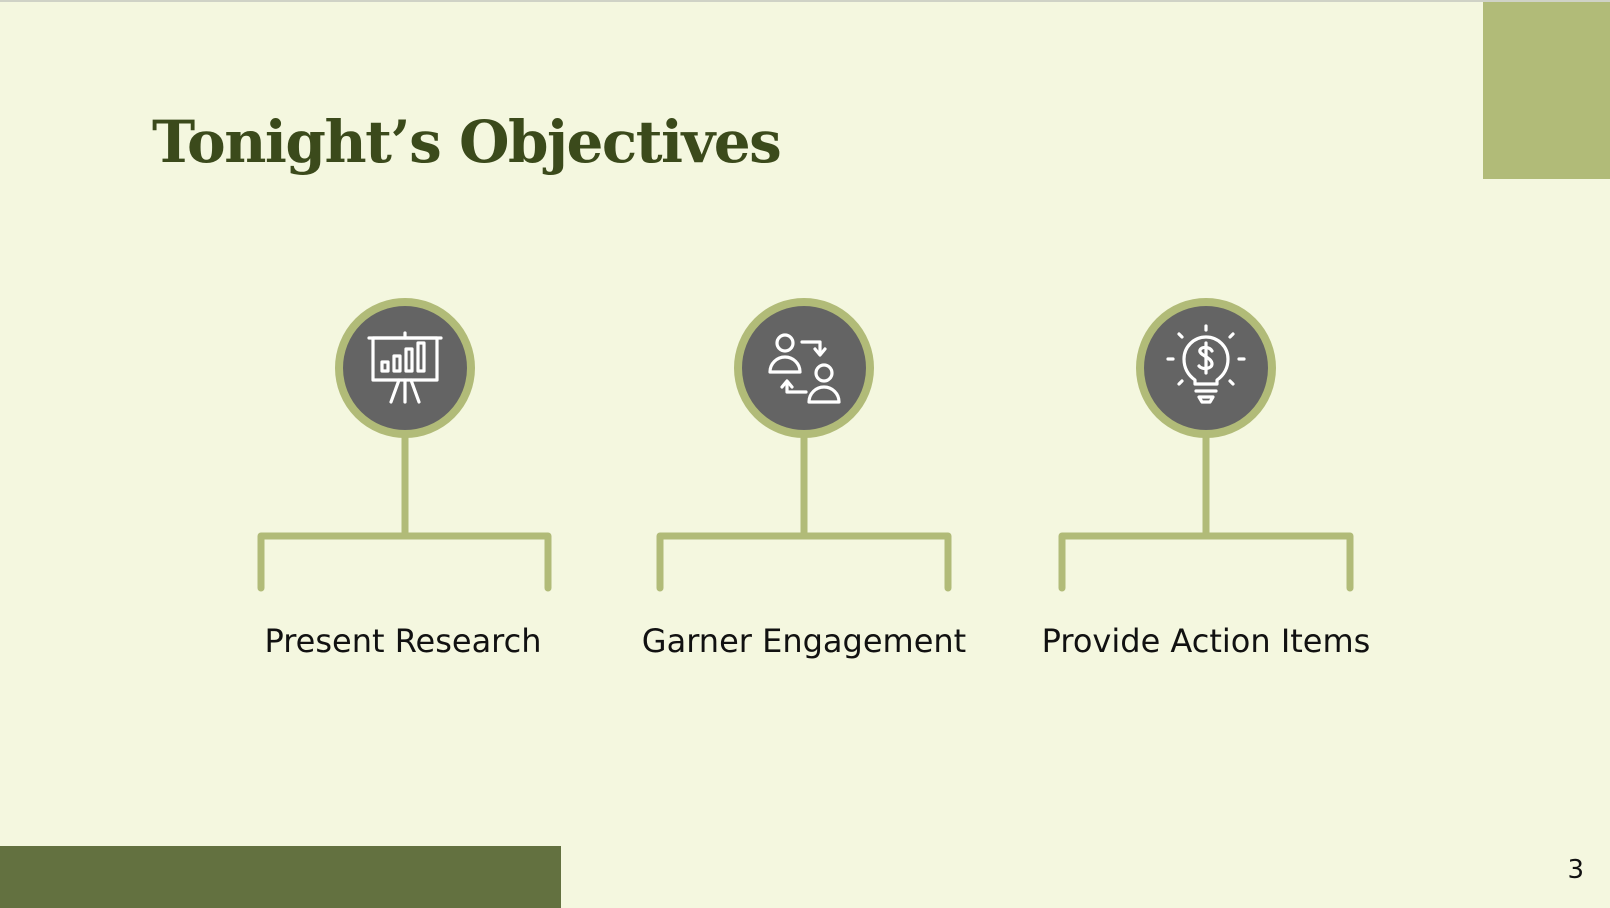  I want to click on objective-3-graphic, so click(1206, 445).